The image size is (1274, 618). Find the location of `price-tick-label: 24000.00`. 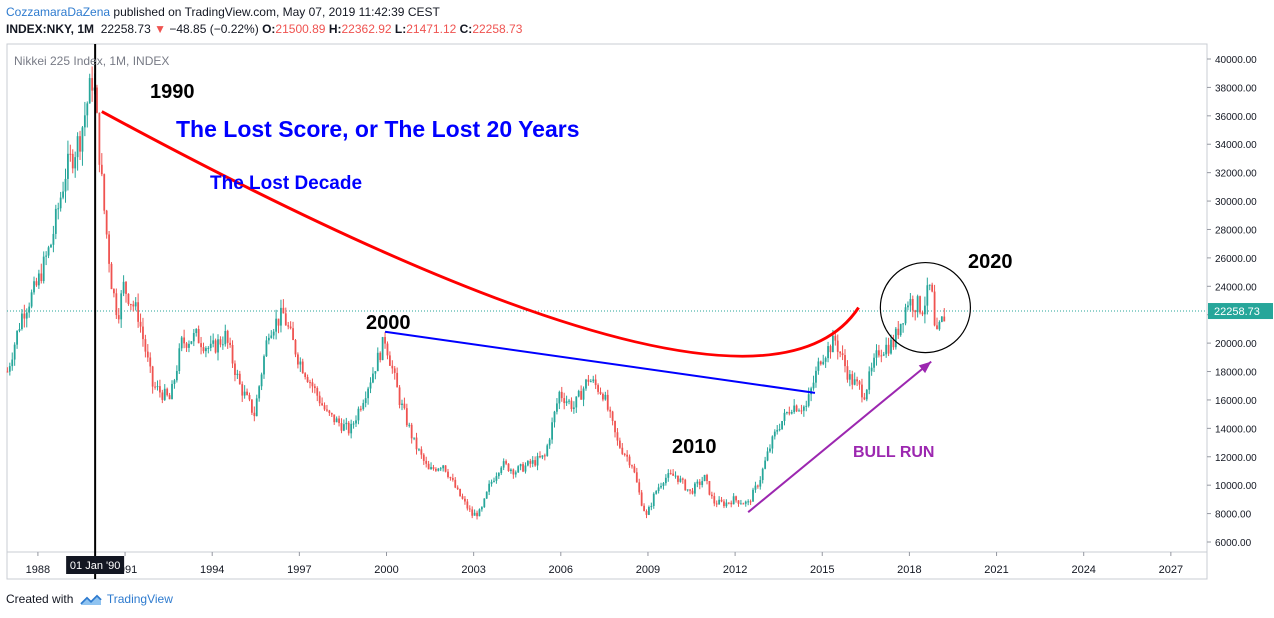

price-tick-label: 24000.00 is located at coordinates (1236, 287).